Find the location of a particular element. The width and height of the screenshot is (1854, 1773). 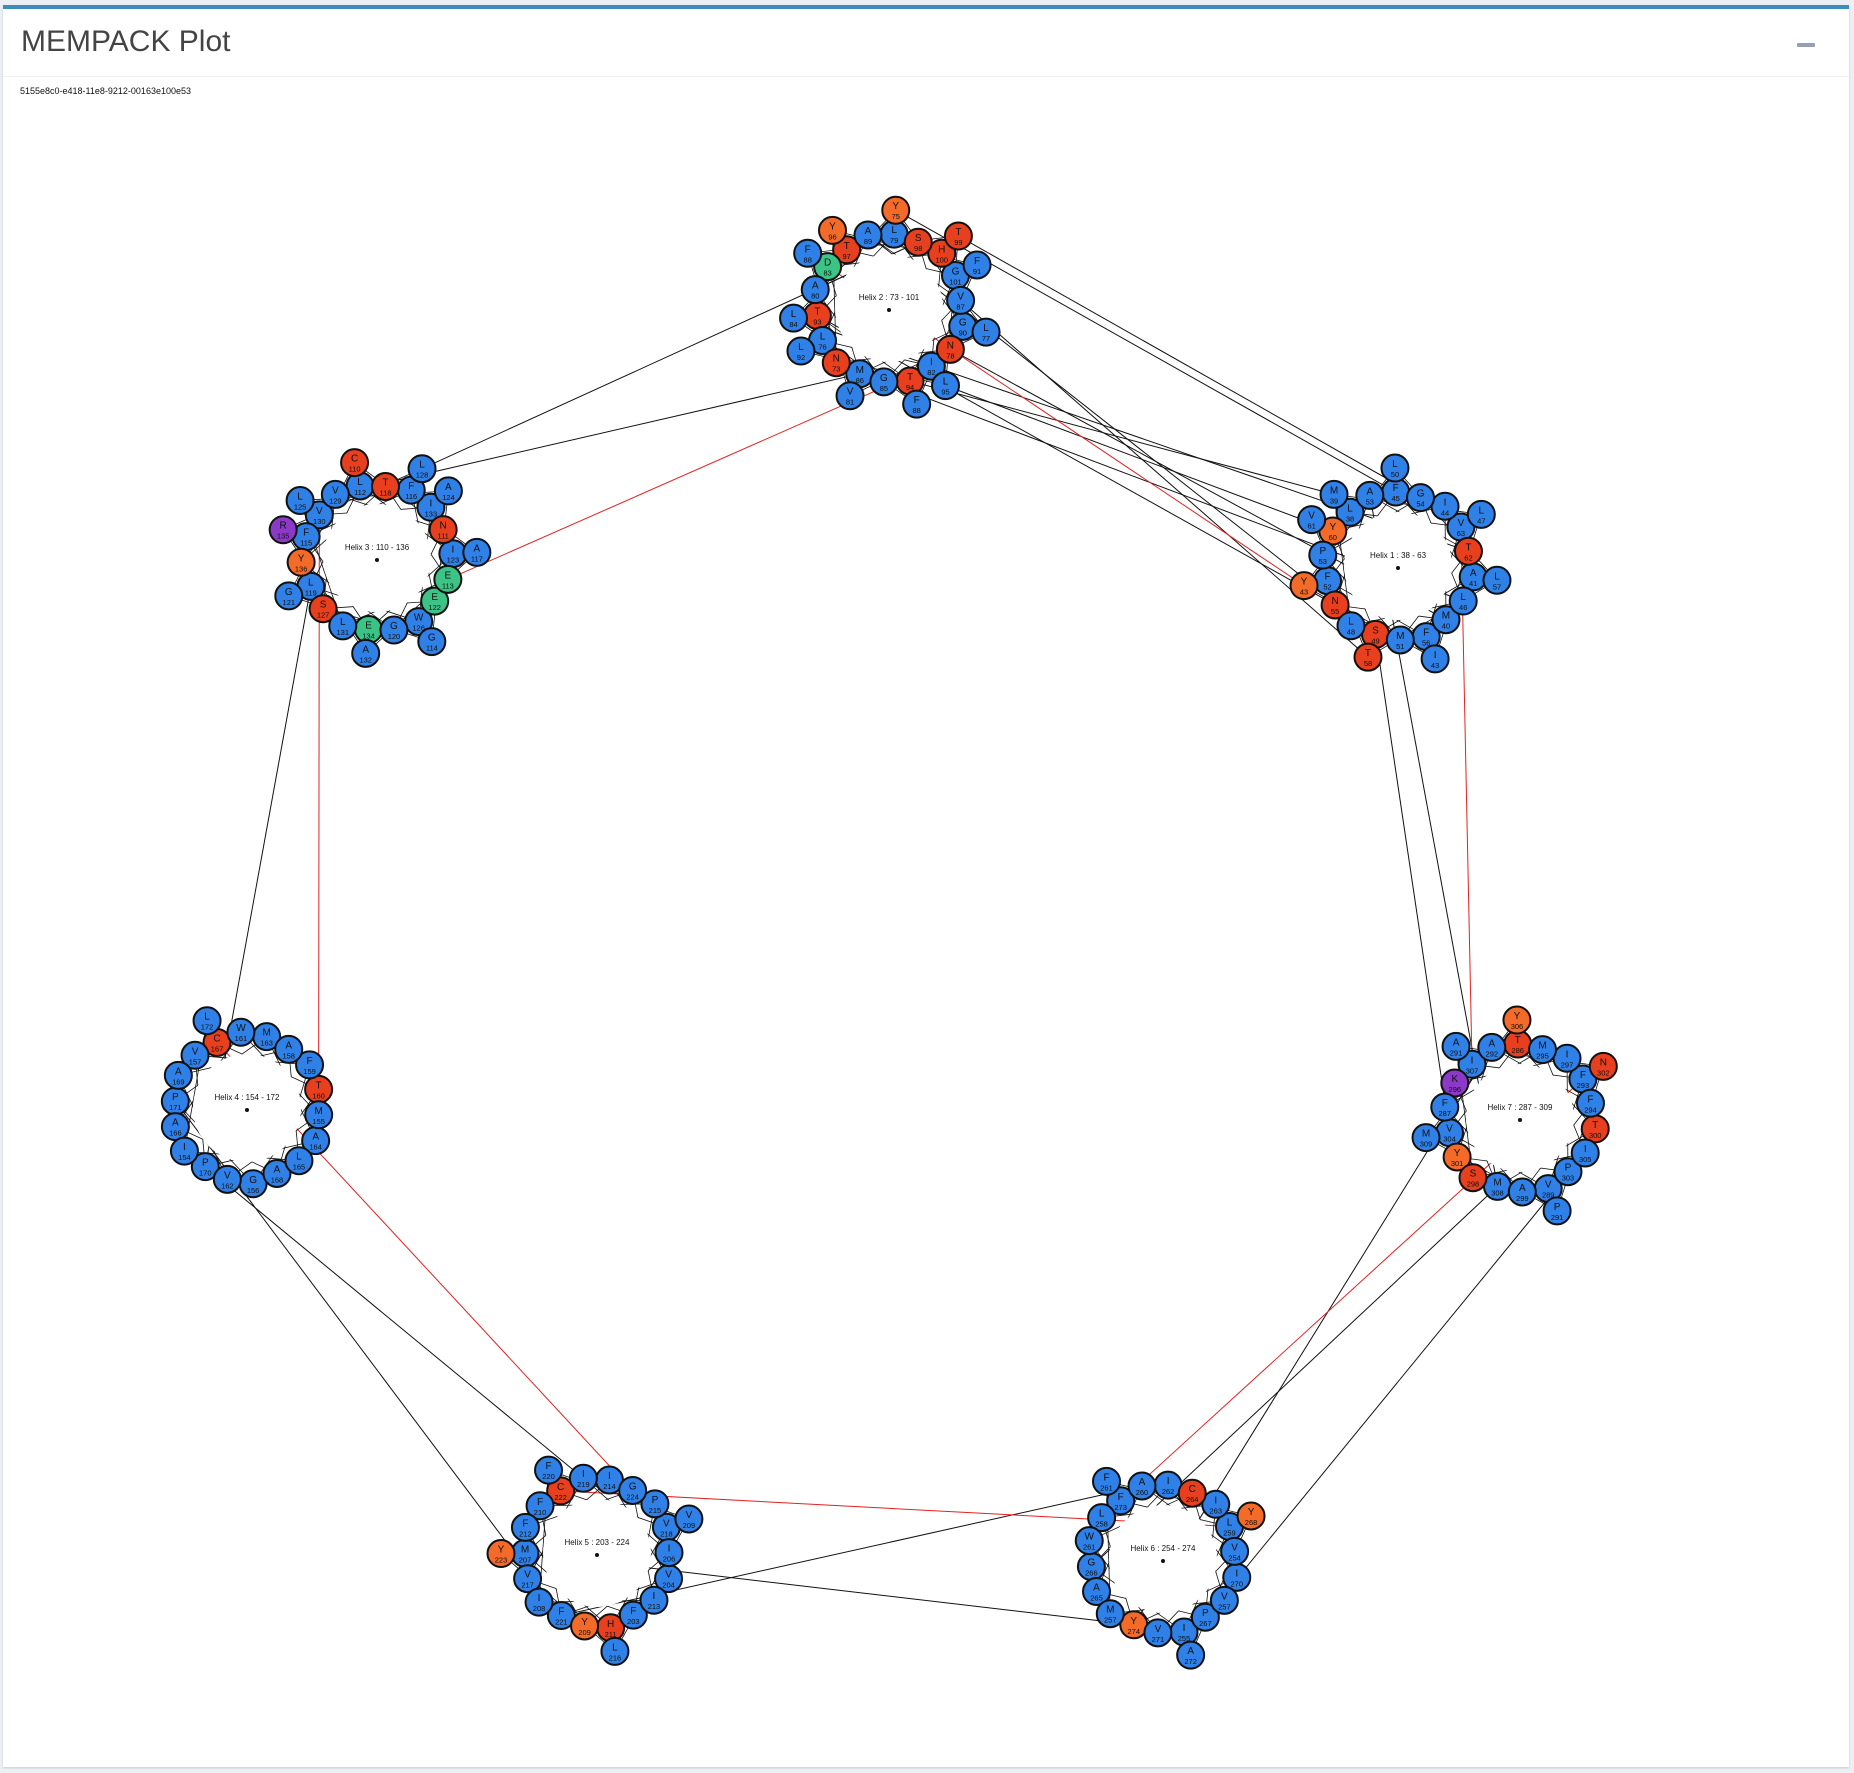

residue-node: T58 is located at coordinates (1368, 657).